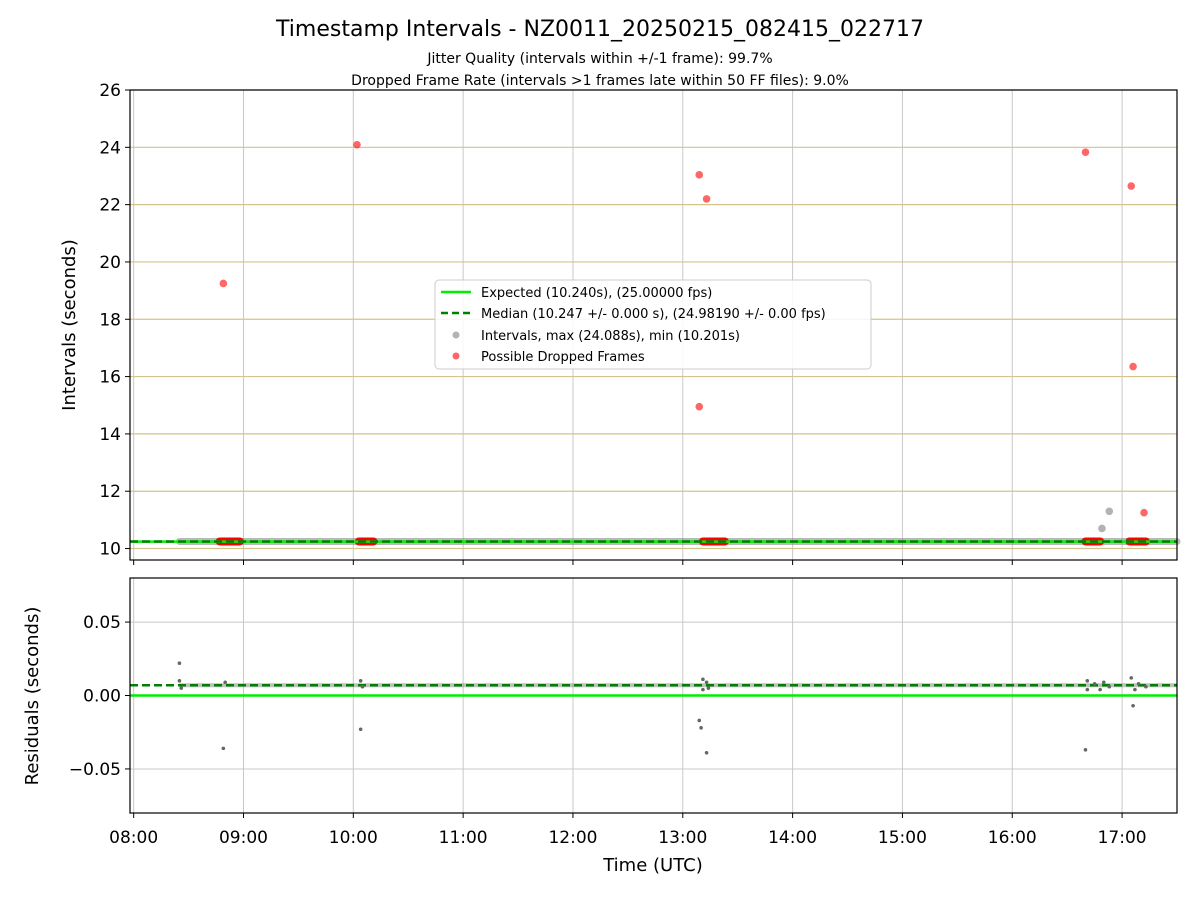  I want to click on legend-box, so click(653, 324).